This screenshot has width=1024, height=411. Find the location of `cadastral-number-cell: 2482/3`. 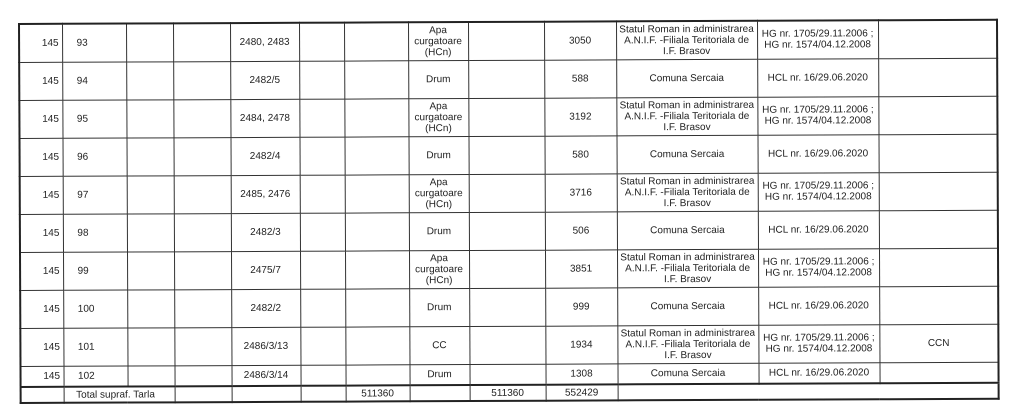

cadastral-number-cell: 2482/3 is located at coordinates (265, 232).